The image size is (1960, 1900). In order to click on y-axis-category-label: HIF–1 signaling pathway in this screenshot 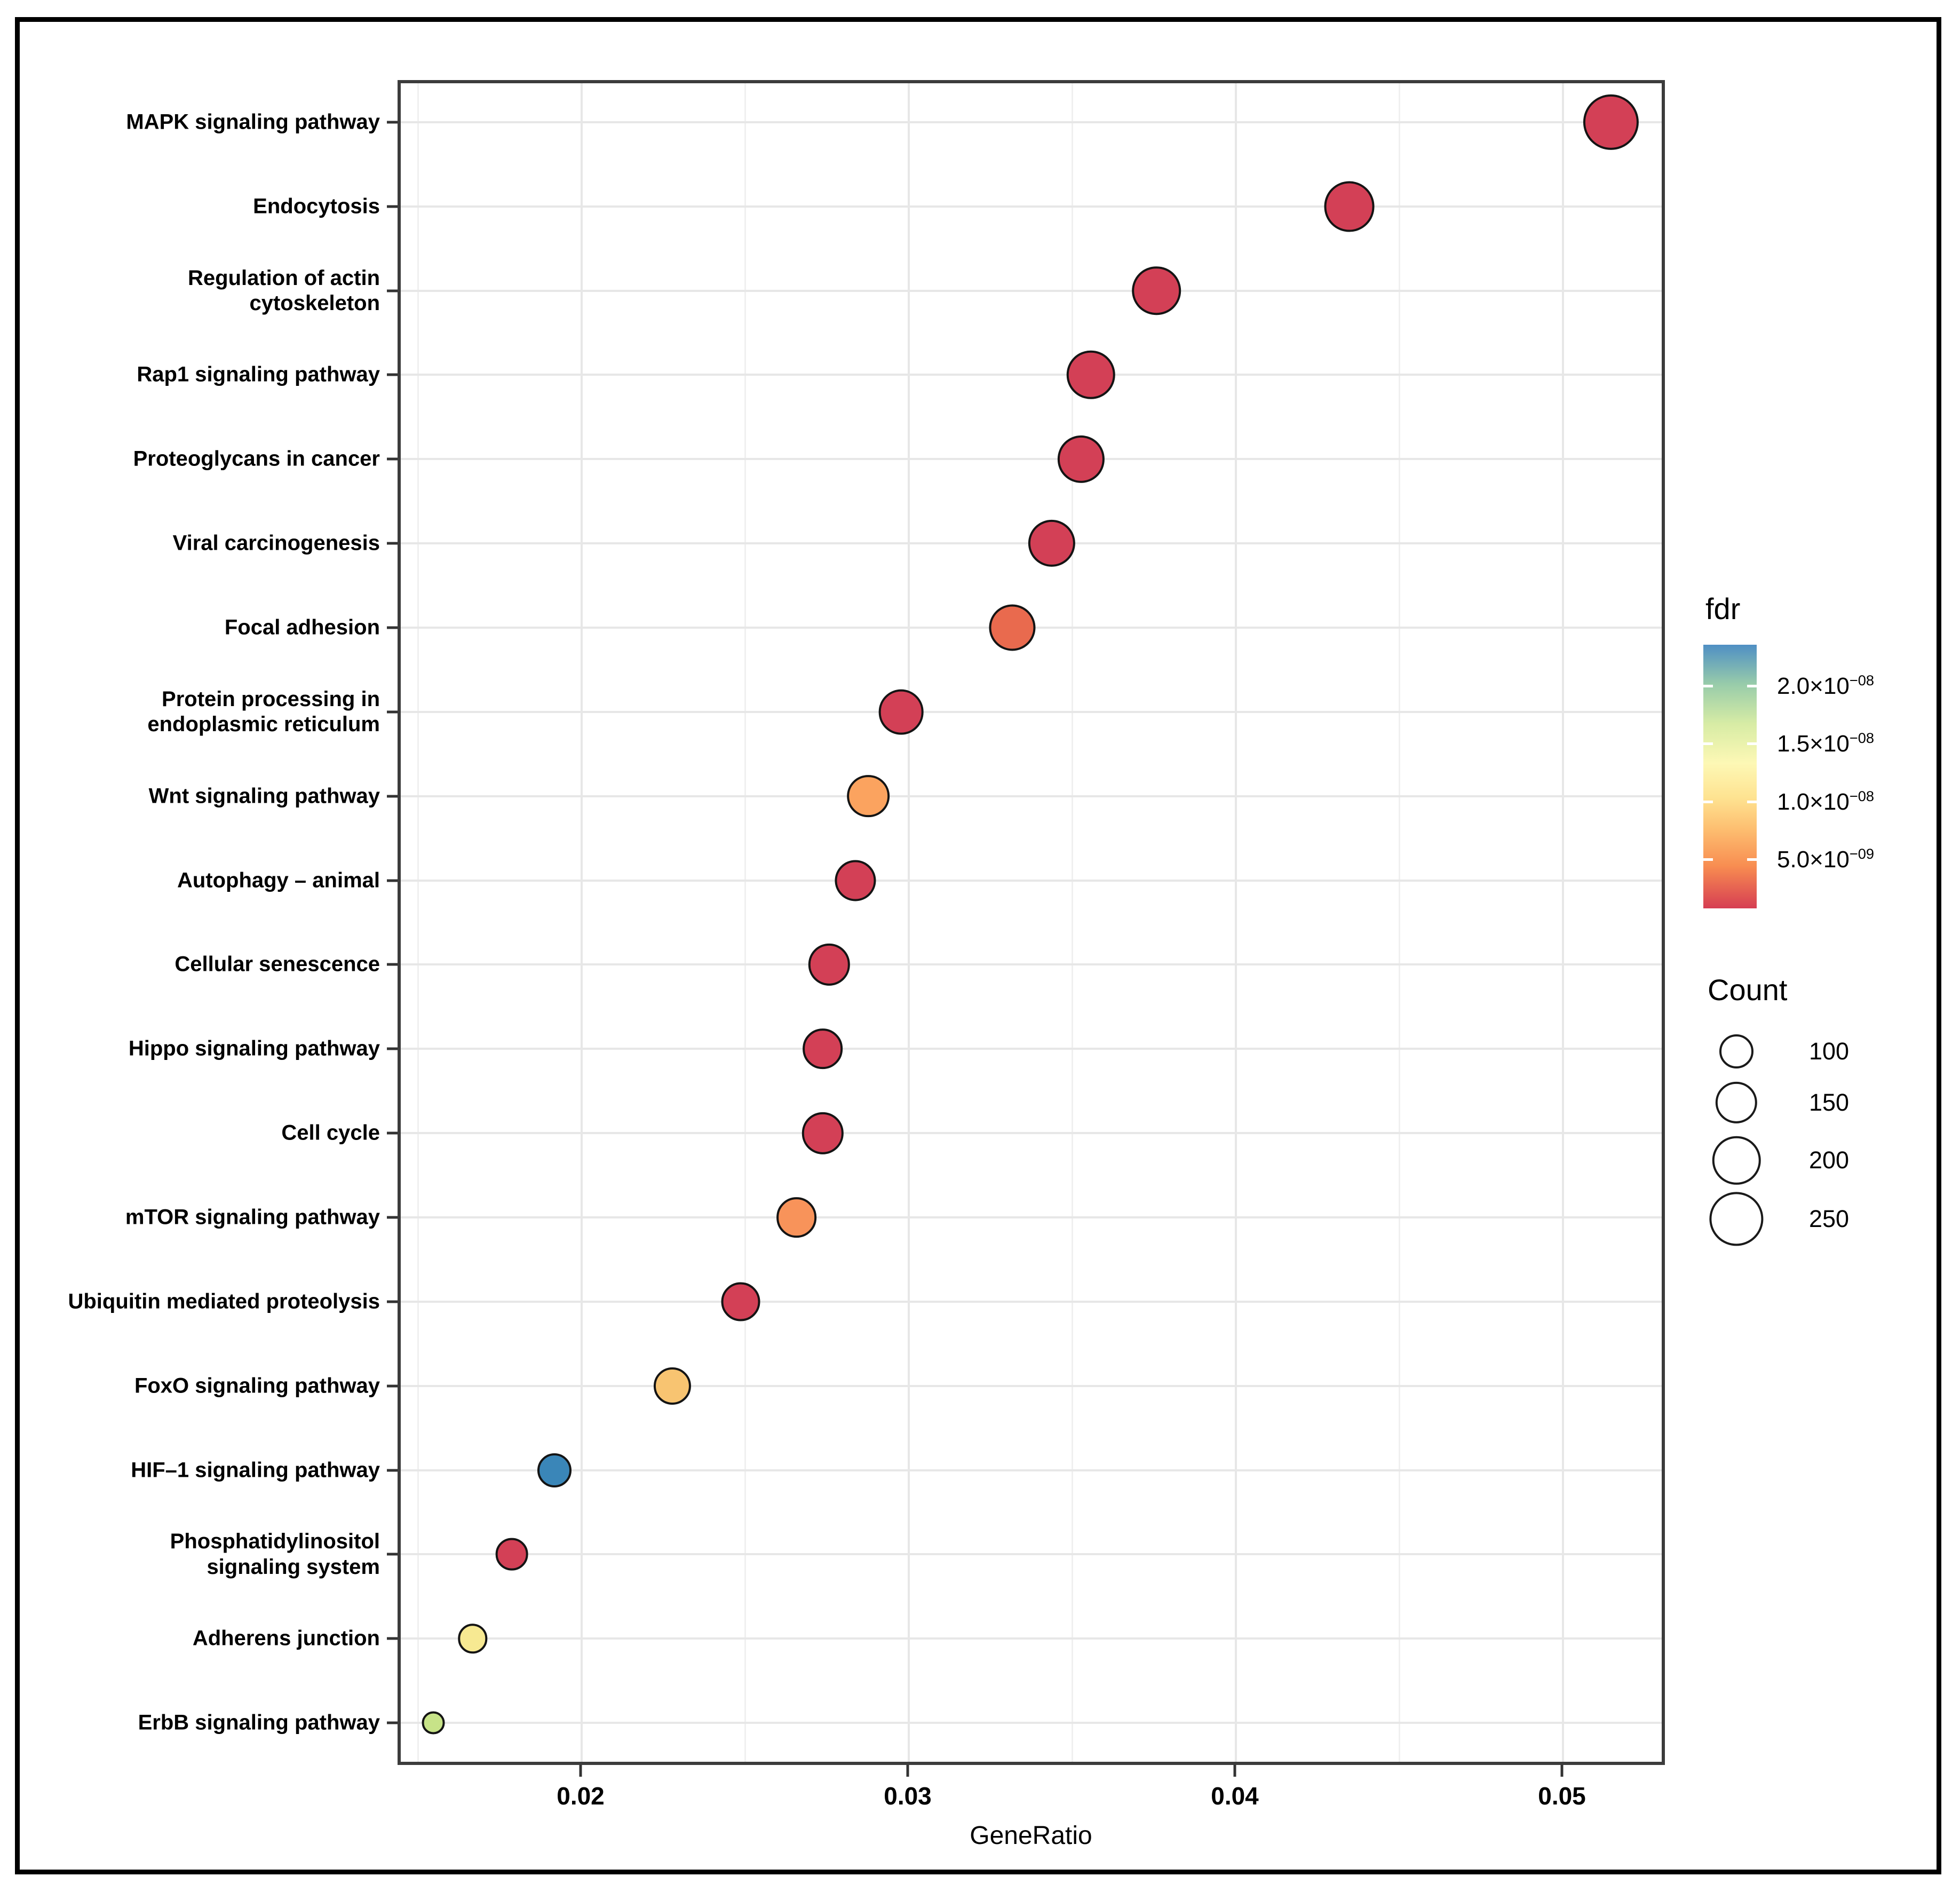, I will do `click(256, 1470)`.